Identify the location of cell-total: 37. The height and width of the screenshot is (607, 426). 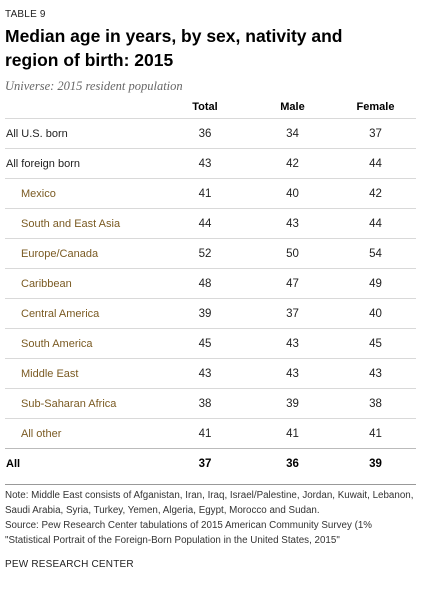
(205, 463).